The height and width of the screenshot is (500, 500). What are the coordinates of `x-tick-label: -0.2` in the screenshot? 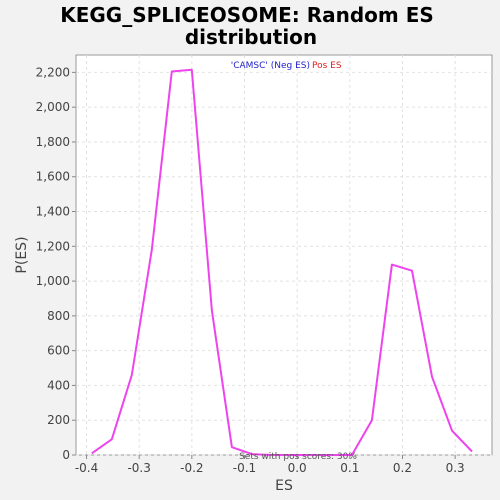 It's located at (191, 468).